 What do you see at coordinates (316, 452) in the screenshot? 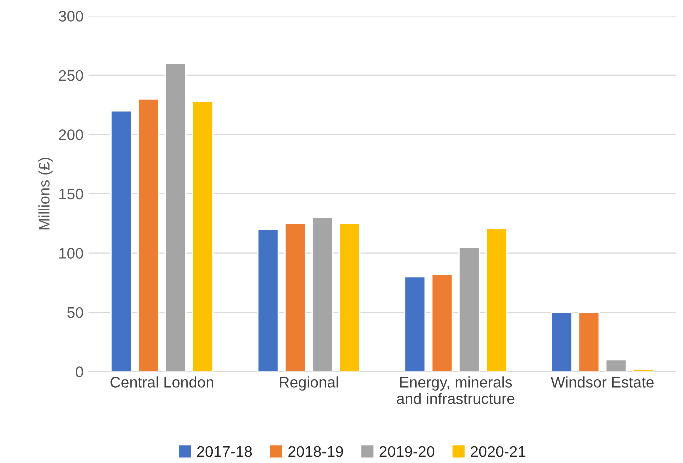
I see `legend-label: 2018-19` at bounding box center [316, 452].